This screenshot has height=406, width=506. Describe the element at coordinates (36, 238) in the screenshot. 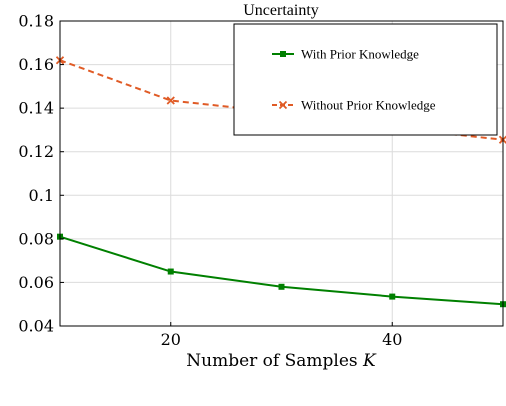

I see `y-tick-label: 0.08` at that location.